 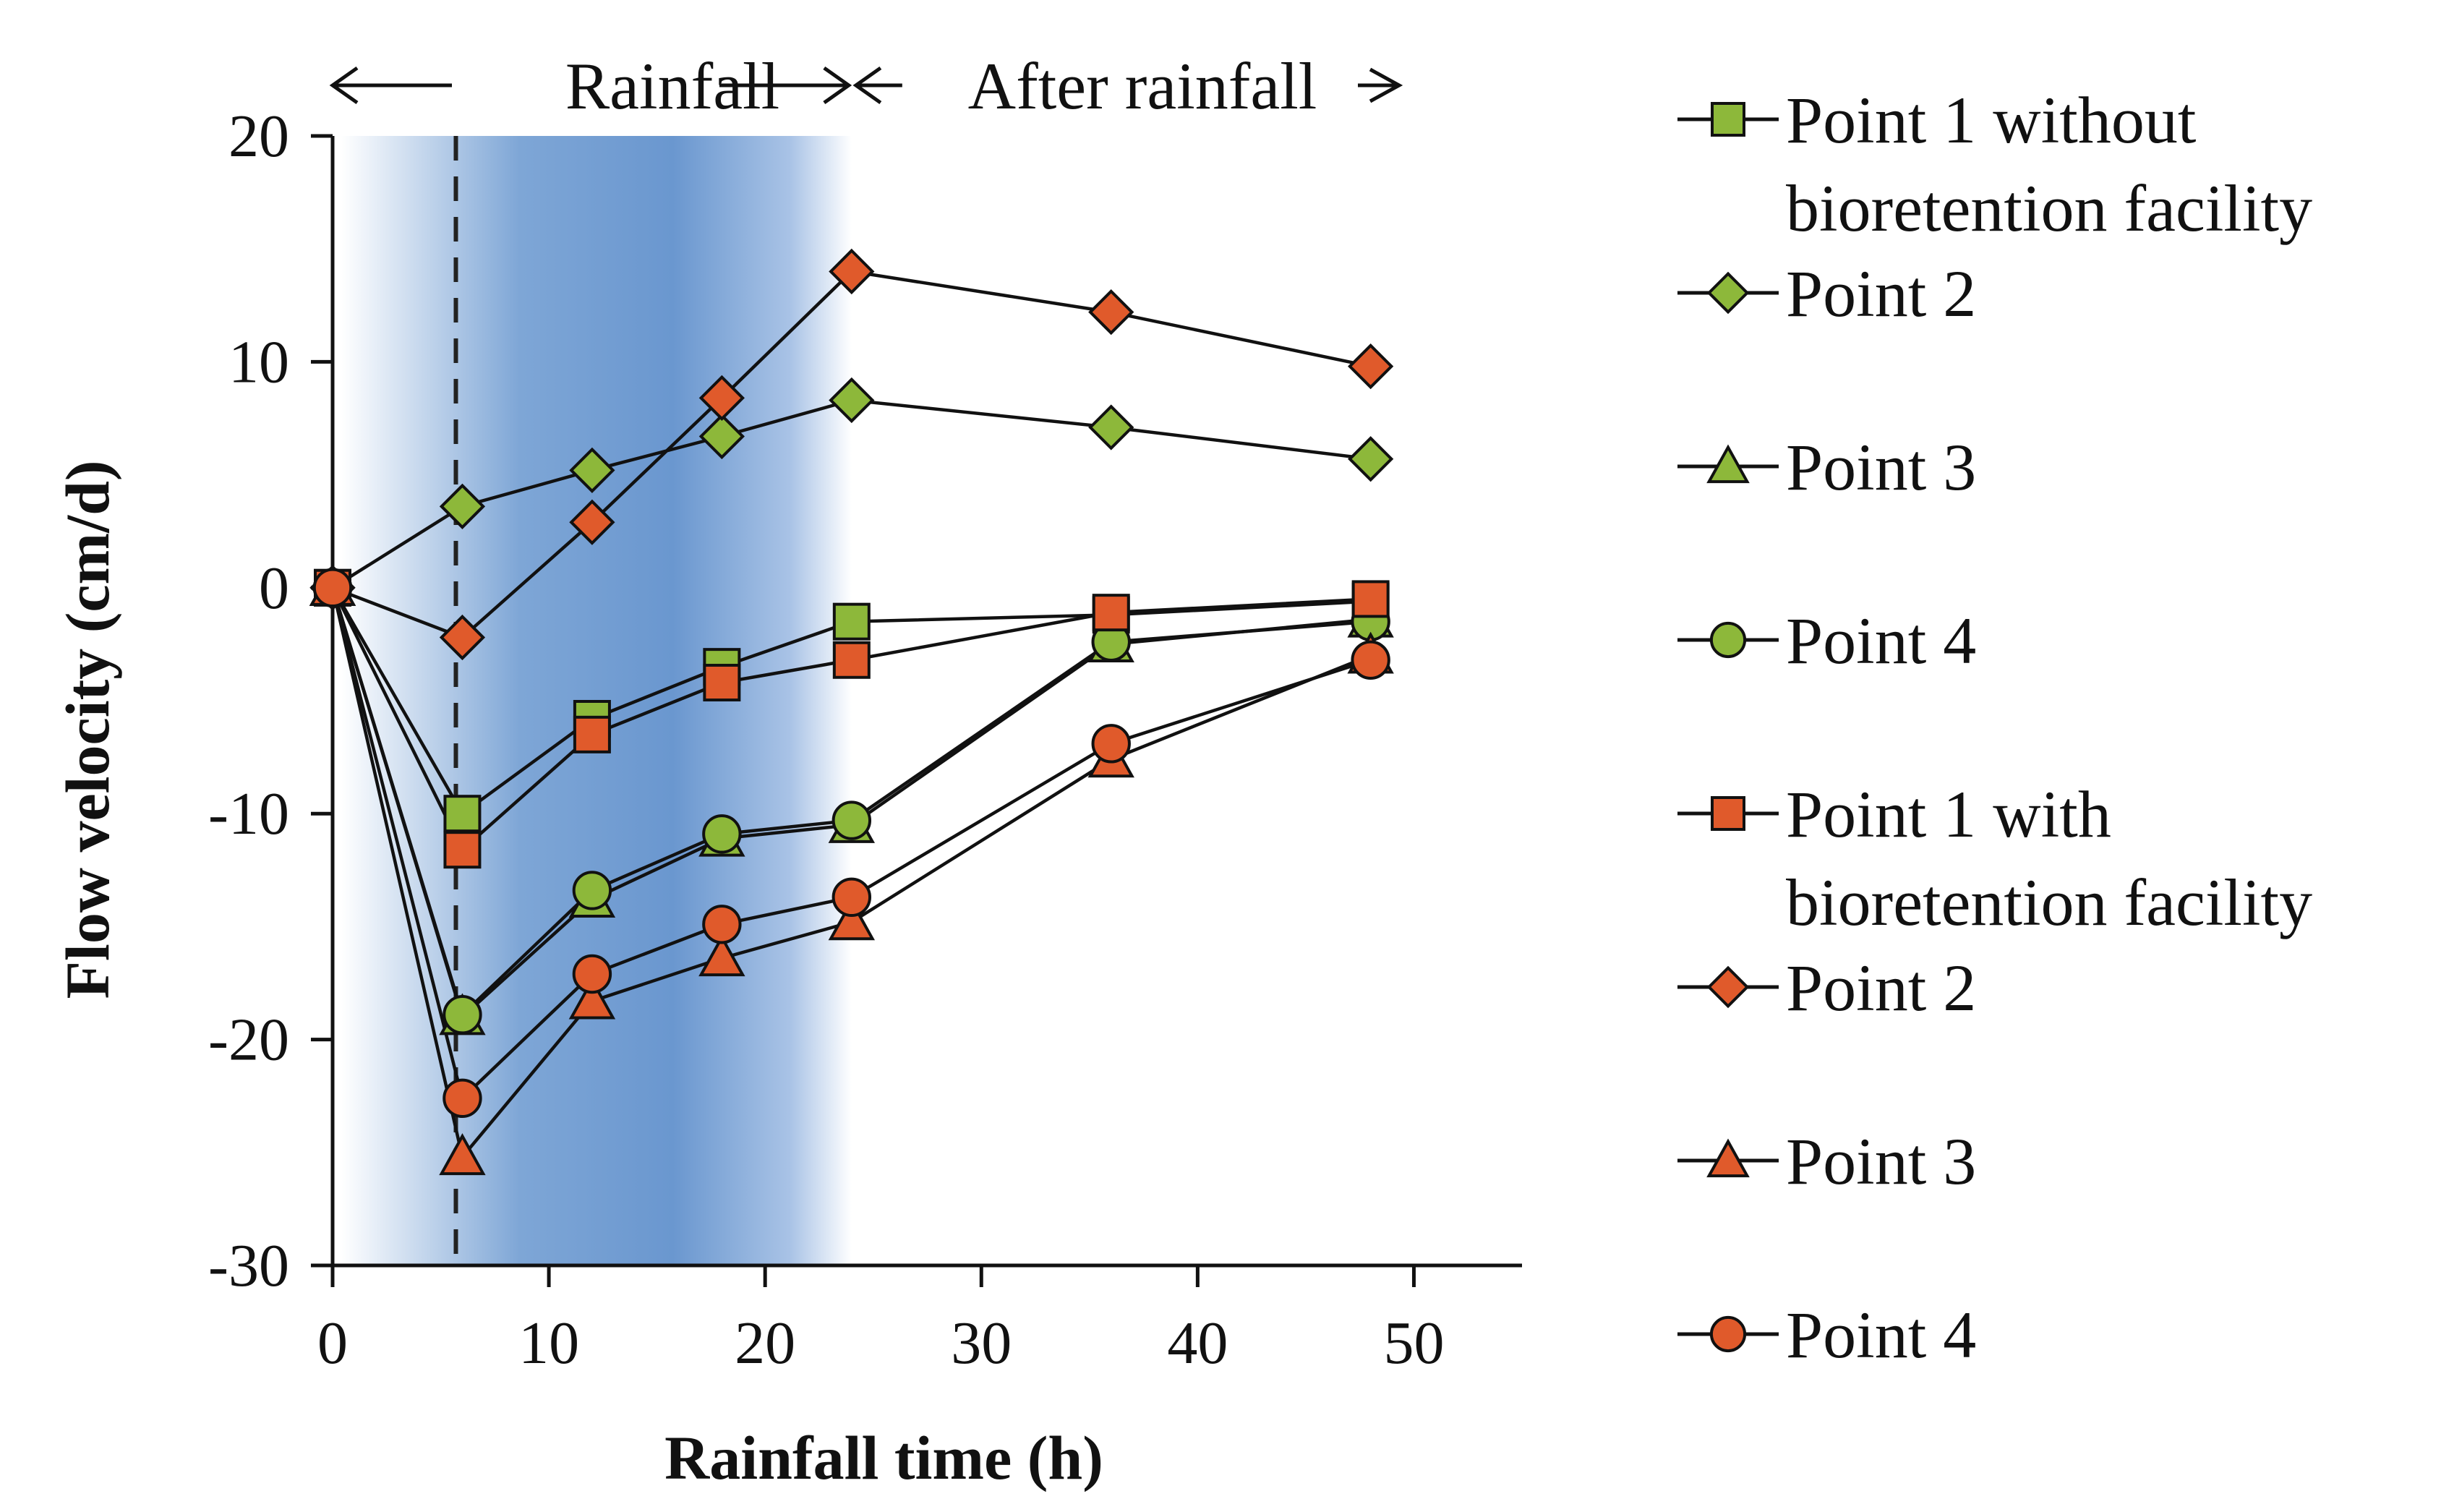 What do you see at coordinates (765, 1343) in the screenshot?
I see `x-tick-label: 20` at bounding box center [765, 1343].